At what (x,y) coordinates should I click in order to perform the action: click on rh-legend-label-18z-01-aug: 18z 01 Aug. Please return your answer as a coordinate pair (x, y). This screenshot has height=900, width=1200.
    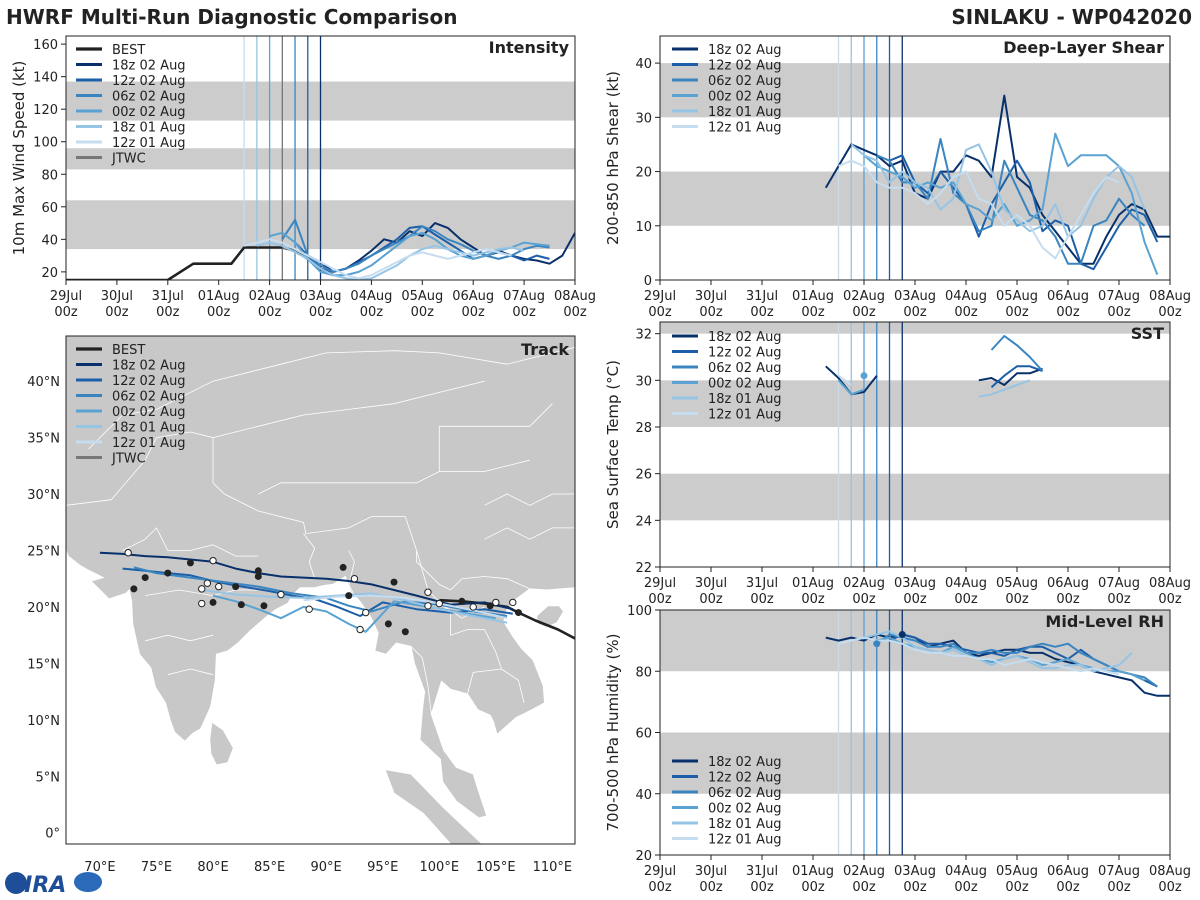
    Looking at the image, I should click on (745, 824).